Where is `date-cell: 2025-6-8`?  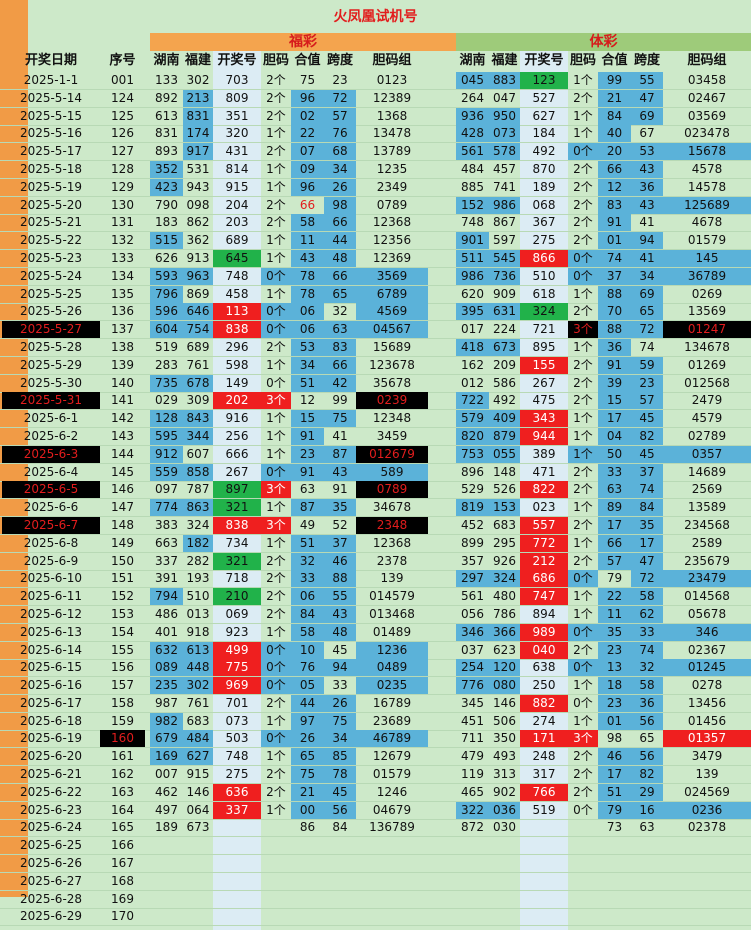 date-cell: 2025-6-8 is located at coordinates (51, 542).